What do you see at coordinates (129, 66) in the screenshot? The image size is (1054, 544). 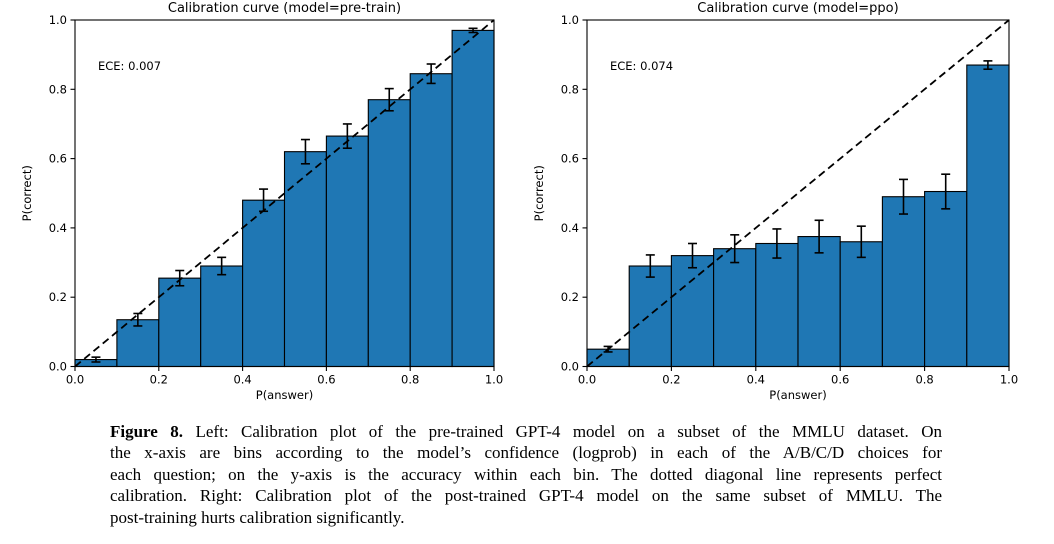 I see `ece-annotation: ECE: 0.007` at bounding box center [129, 66].